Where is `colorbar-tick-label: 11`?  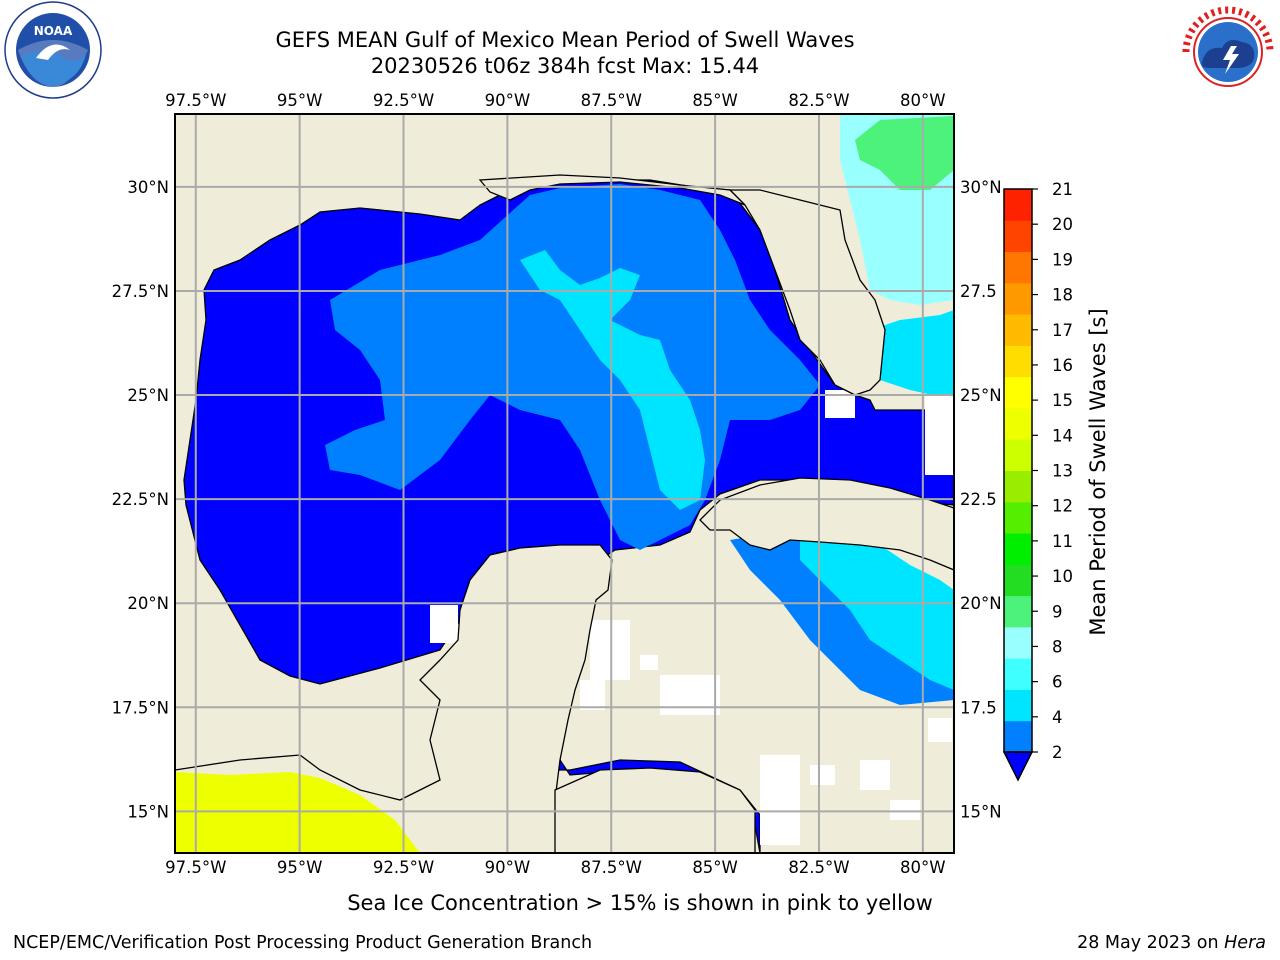
colorbar-tick-label: 11 is located at coordinates (1062, 541).